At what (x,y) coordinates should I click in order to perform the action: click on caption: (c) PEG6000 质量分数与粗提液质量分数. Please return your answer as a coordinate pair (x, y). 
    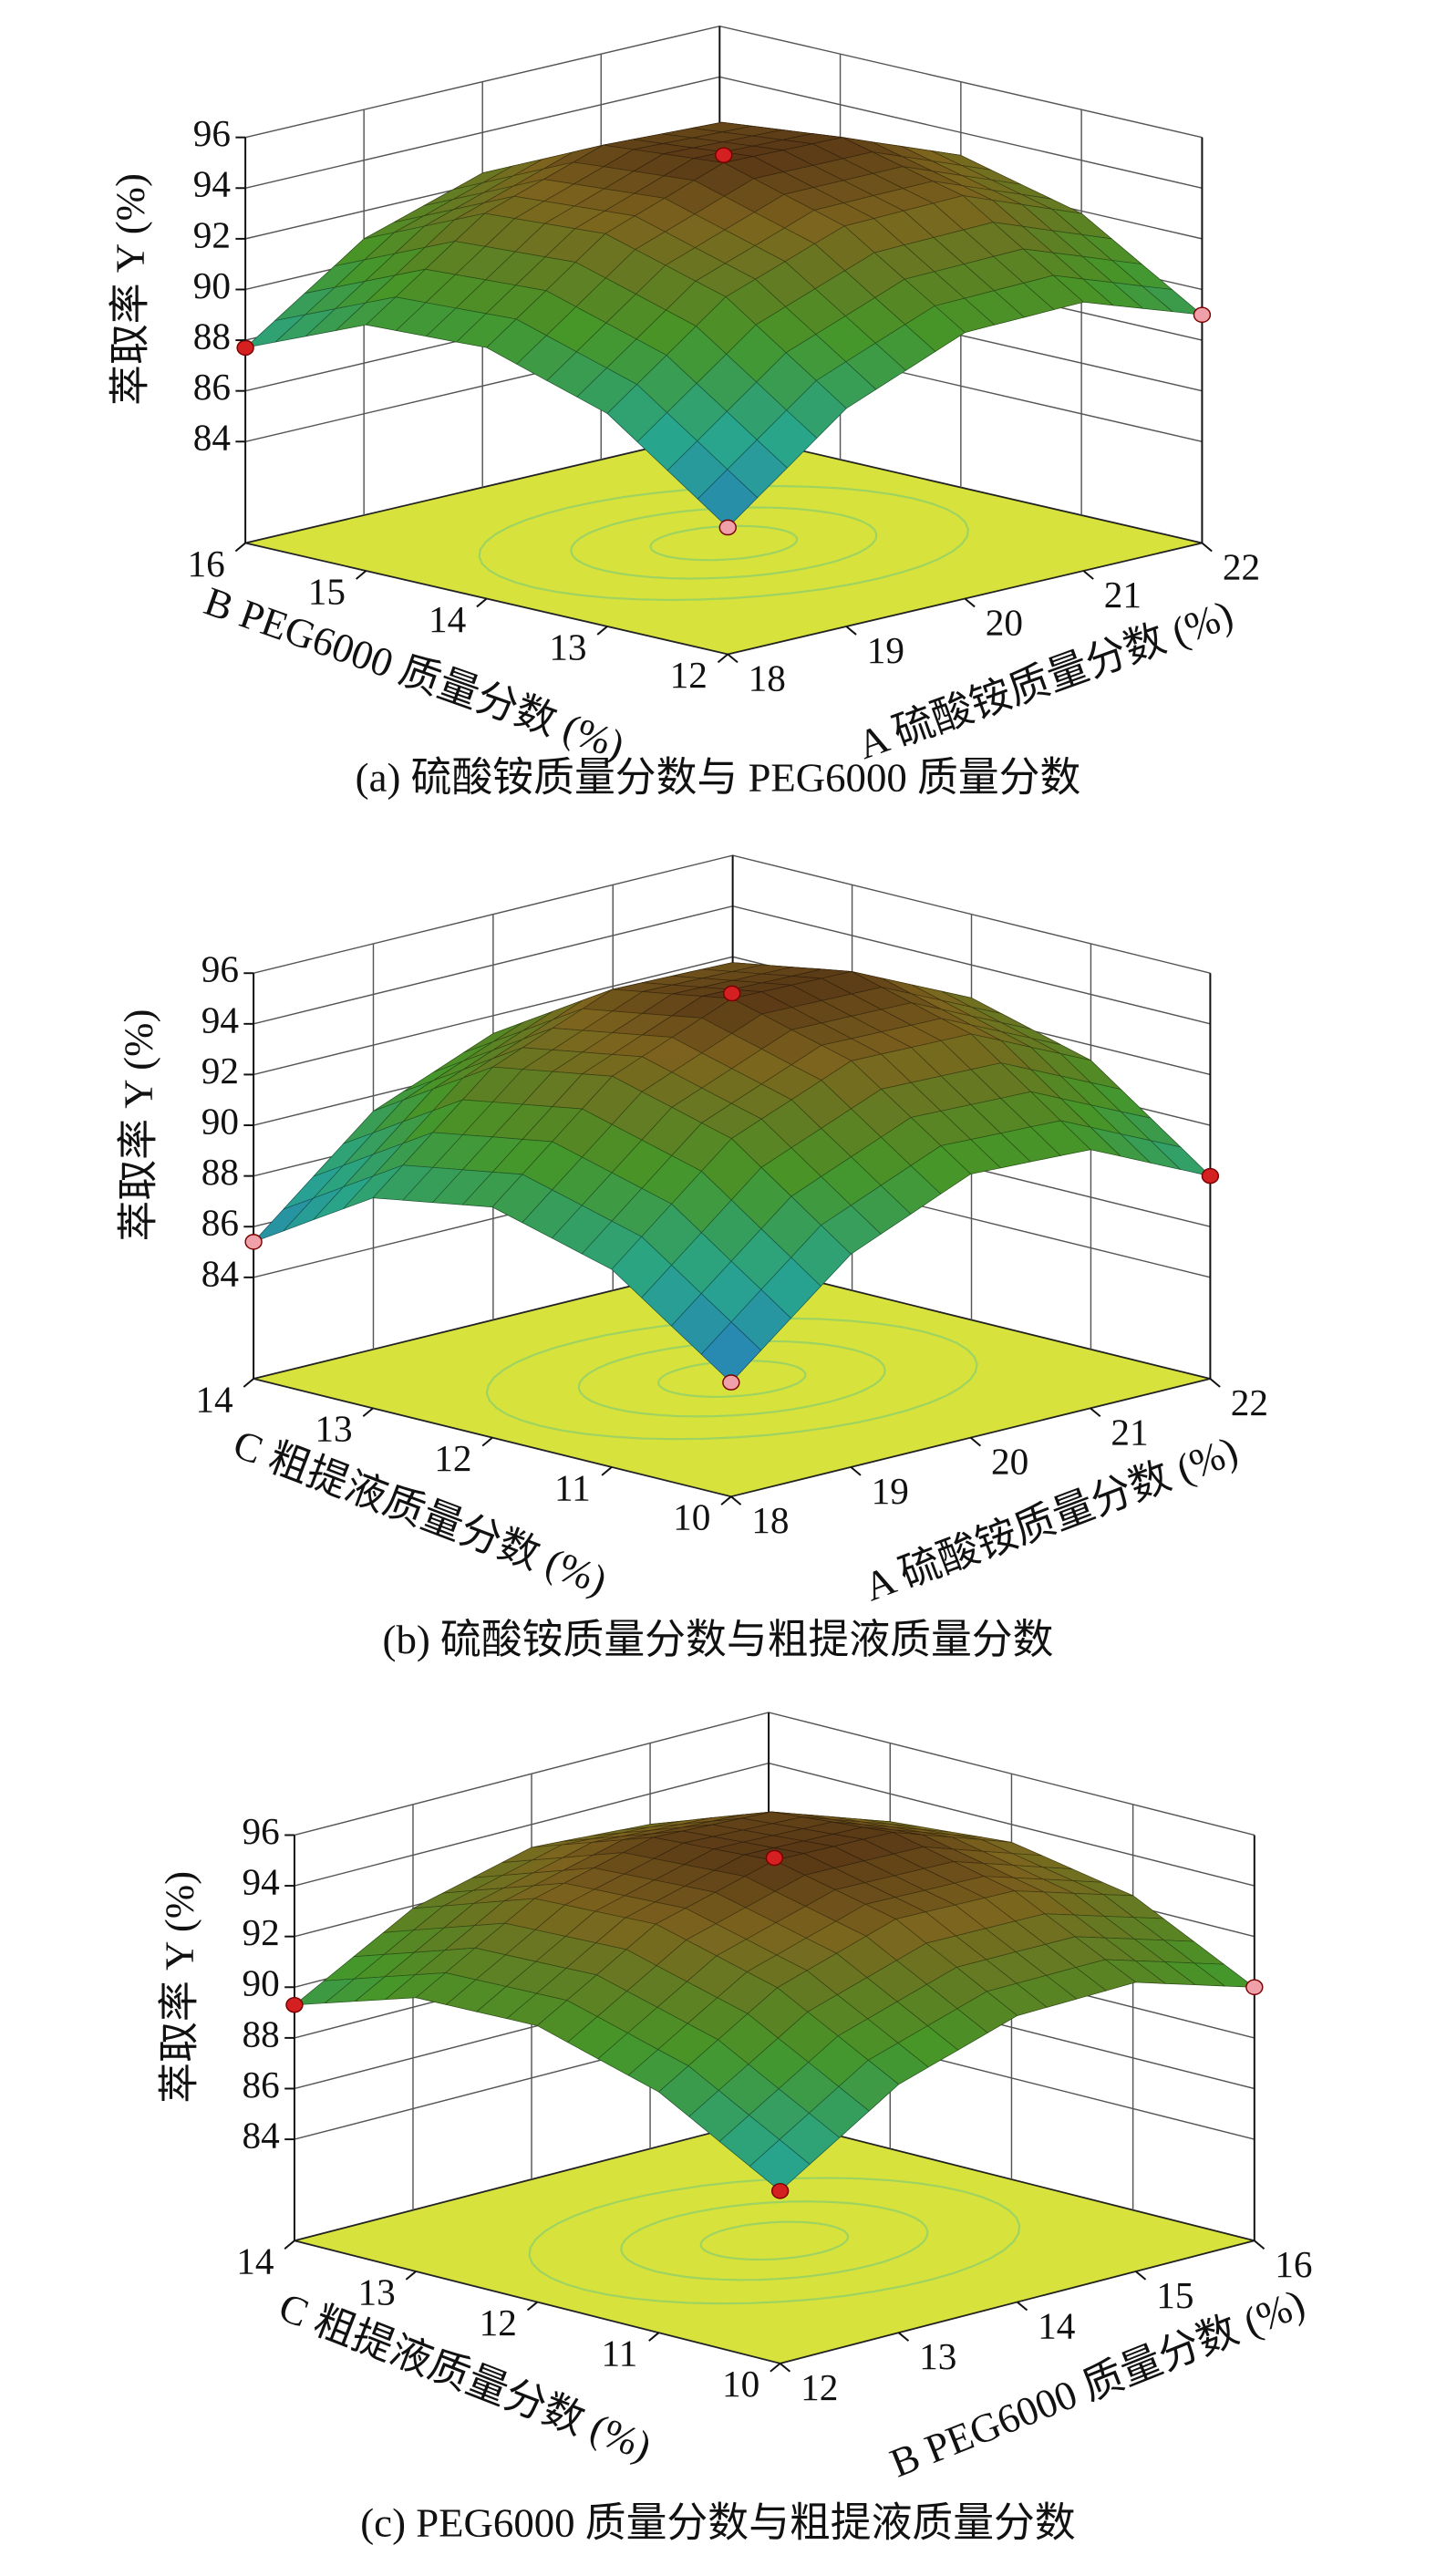
    Looking at the image, I should click on (718, 2522).